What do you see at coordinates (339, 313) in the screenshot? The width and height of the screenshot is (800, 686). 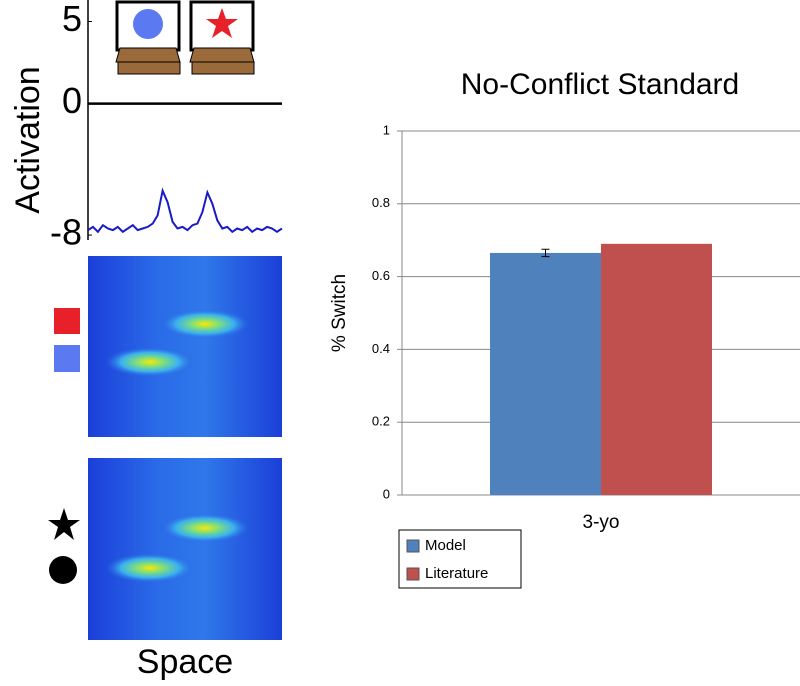 I see `y-axis-label: % Switch` at bounding box center [339, 313].